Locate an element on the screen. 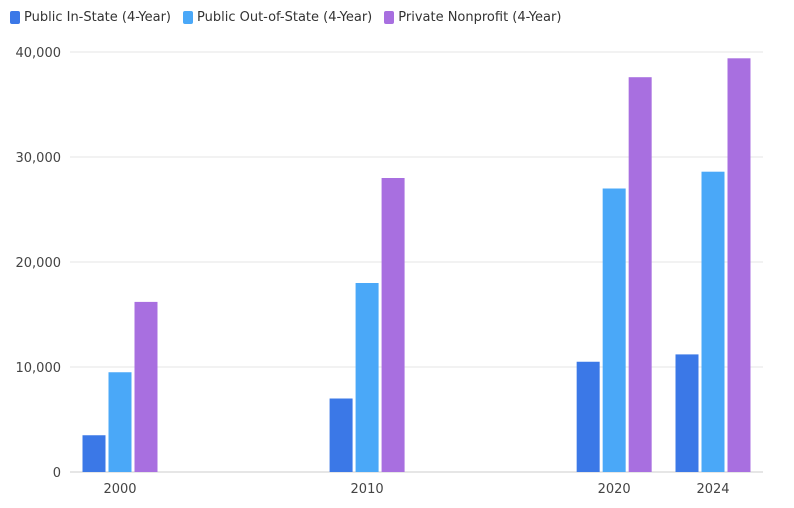  x-tick-label: 2010 is located at coordinates (367, 489).